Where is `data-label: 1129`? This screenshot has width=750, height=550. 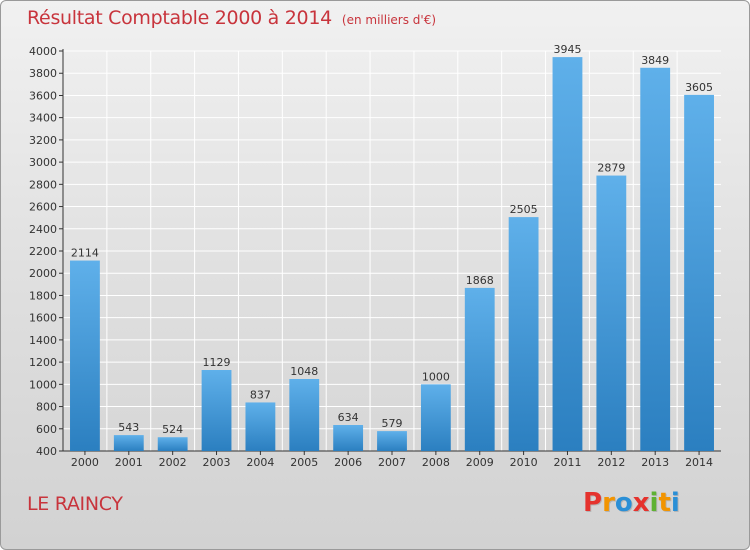
data-label: 1129 is located at coordinates (217, 362).